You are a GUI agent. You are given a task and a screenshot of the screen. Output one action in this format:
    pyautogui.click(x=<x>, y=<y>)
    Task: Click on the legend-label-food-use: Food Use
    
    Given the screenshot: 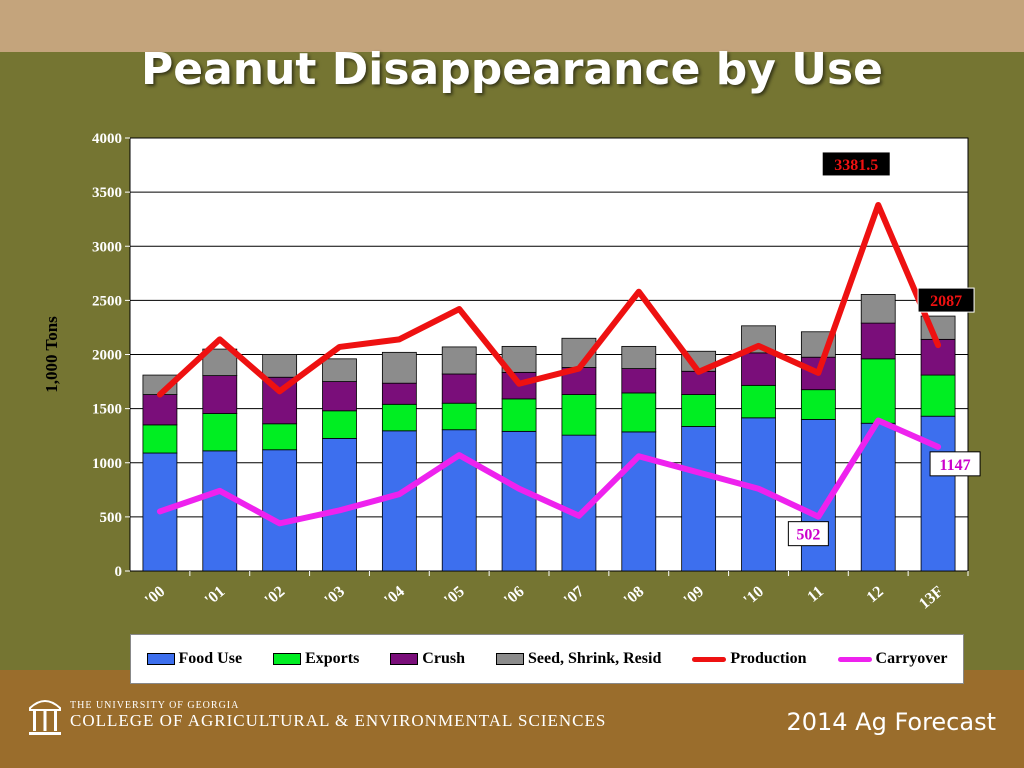 What is the action you would take?
    pyautogui.click(x=210, y=658)
    